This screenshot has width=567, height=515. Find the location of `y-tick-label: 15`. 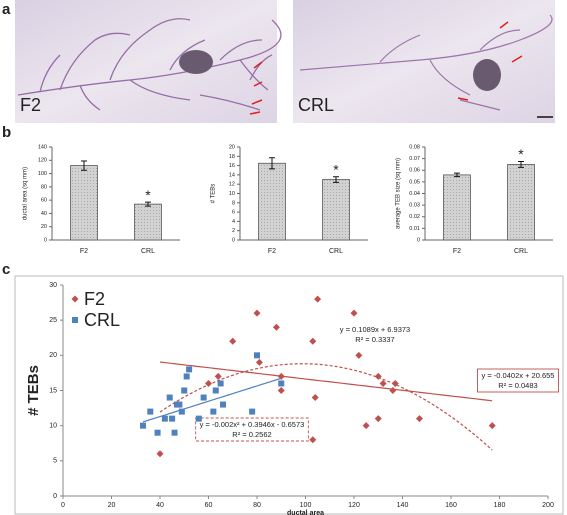

y-tick-label: 15 is located at coordinates (53, 390).